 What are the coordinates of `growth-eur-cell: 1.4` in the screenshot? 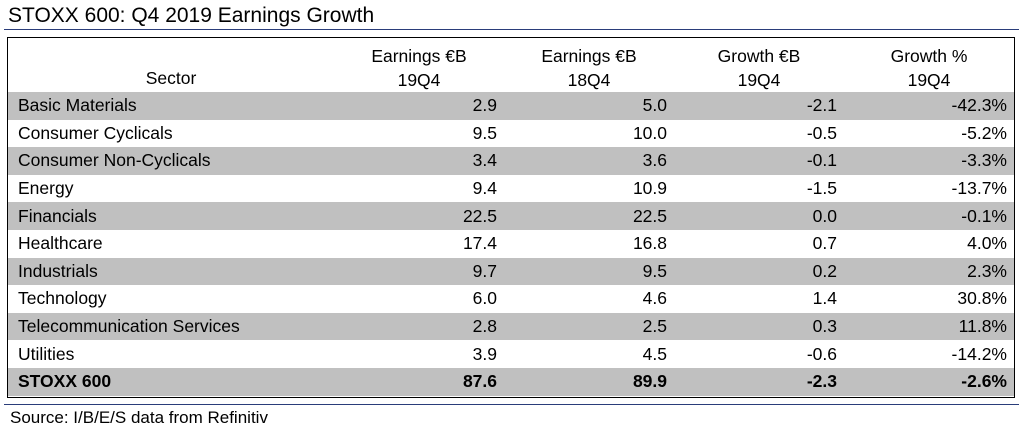 It's located at (824, 298).